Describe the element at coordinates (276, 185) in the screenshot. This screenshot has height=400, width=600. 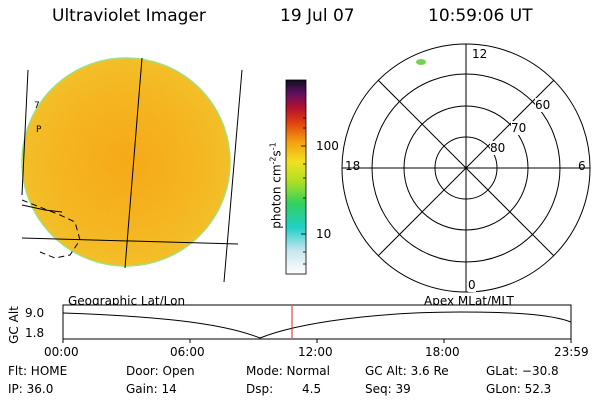
I see `colorbar-label: photon cm-2s-1` at that location.